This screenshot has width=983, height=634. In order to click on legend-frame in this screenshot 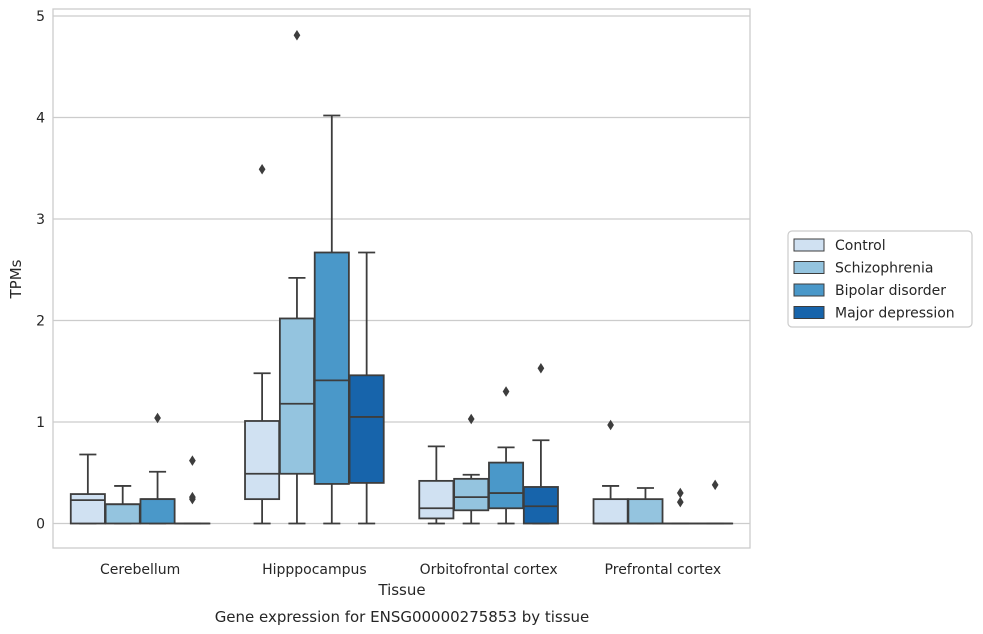, I will do `click(880, 279)`.